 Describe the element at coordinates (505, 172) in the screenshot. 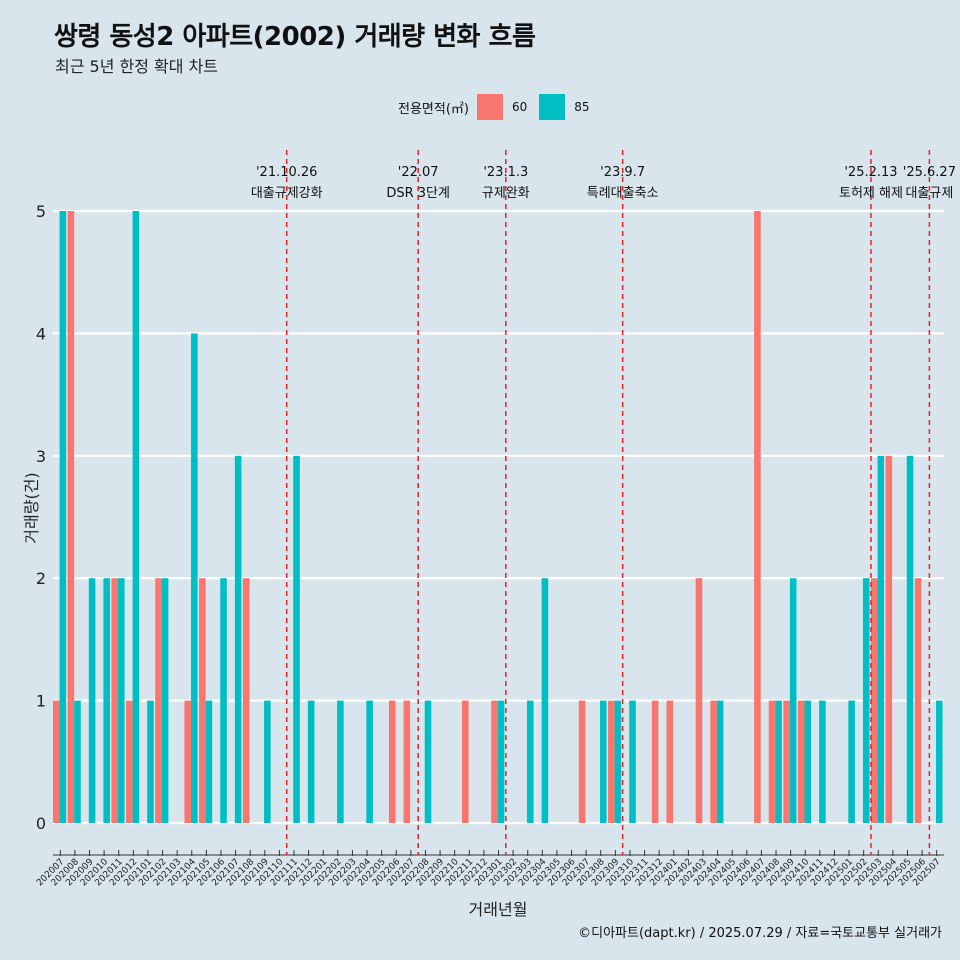

I see `annotation-date-2: '23.1.3` at that location.